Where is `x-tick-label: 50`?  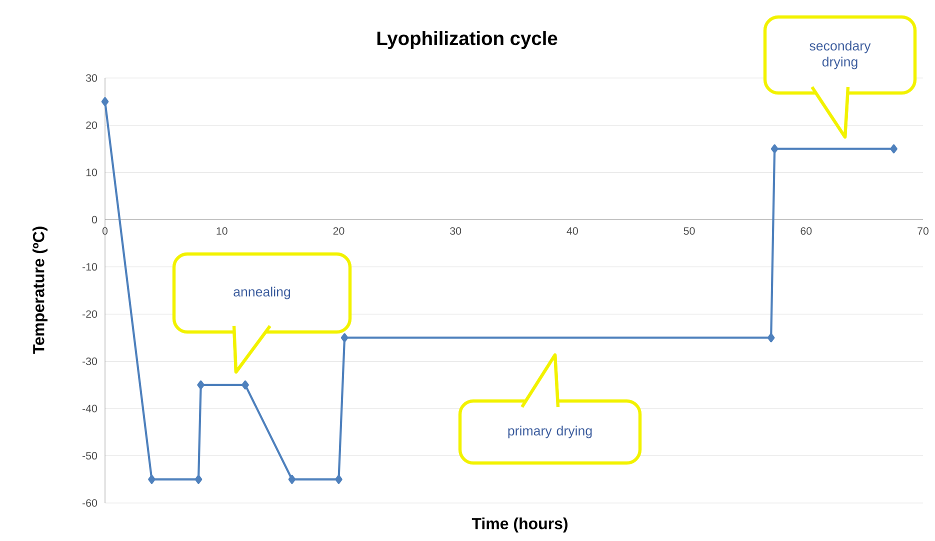 x-tick-label: 50 is located at coordinates (689, 231).